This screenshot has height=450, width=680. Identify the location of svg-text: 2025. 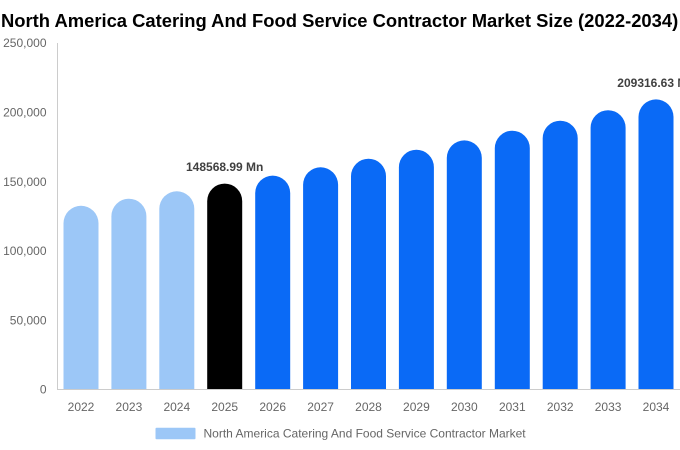
(224, 407).